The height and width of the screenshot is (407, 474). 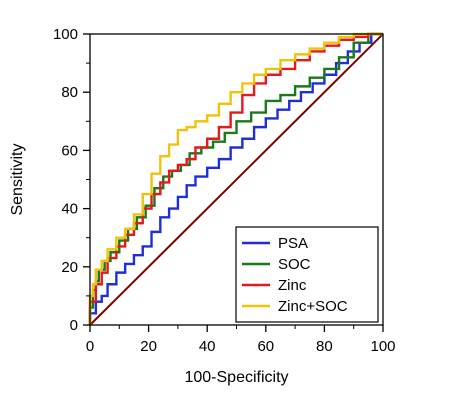 What do you see at coordinates (69, 150) in the screenshot?
I see `y-tick-label: 60` at bounding box center [69, 150].